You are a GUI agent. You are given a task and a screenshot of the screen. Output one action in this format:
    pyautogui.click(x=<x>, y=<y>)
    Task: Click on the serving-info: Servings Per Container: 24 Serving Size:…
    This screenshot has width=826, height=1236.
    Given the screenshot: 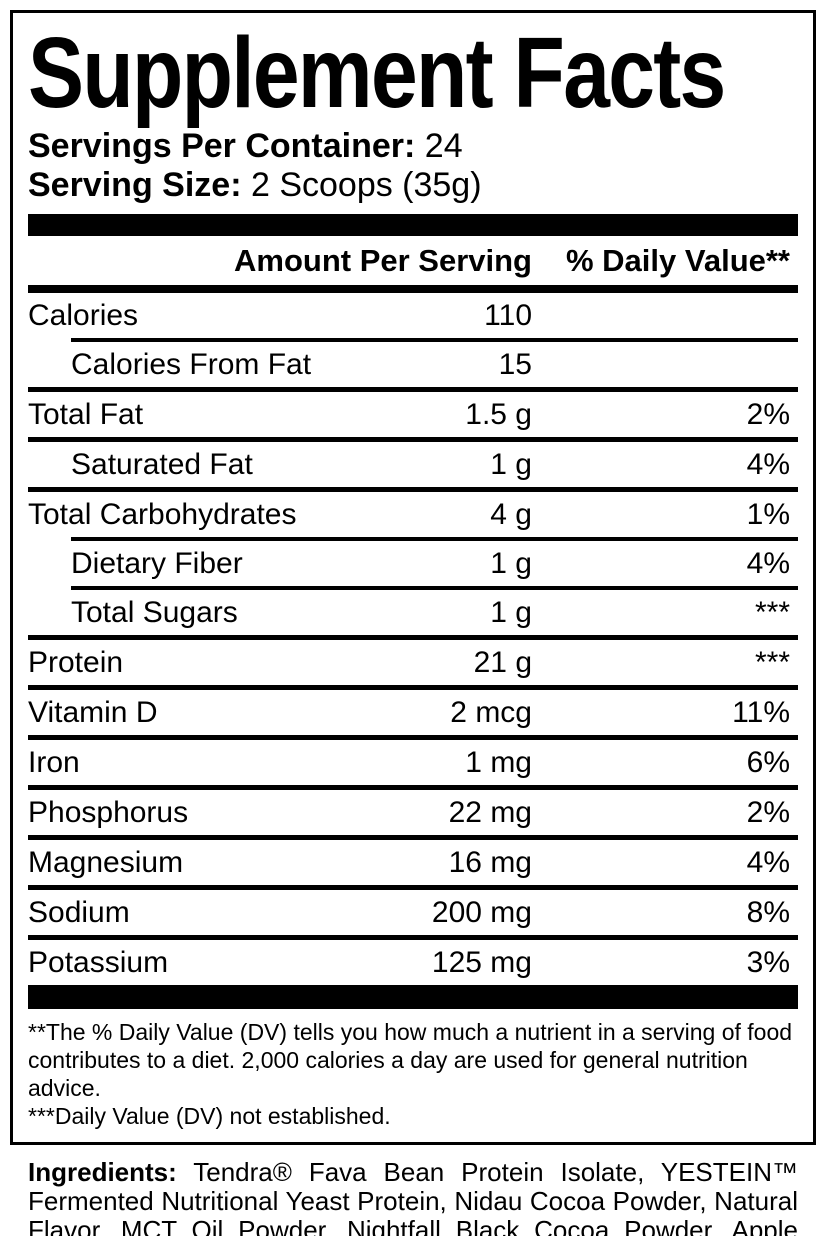 What is the action you would take?
    pyautogui.click(x=413, y=166)
    